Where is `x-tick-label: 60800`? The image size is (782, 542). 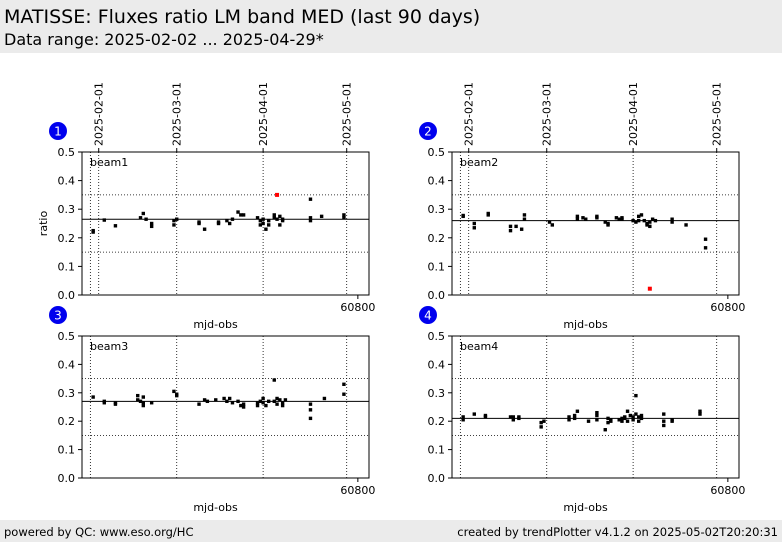 x-tick-label: 60800 is located at coordinates (357, 307).